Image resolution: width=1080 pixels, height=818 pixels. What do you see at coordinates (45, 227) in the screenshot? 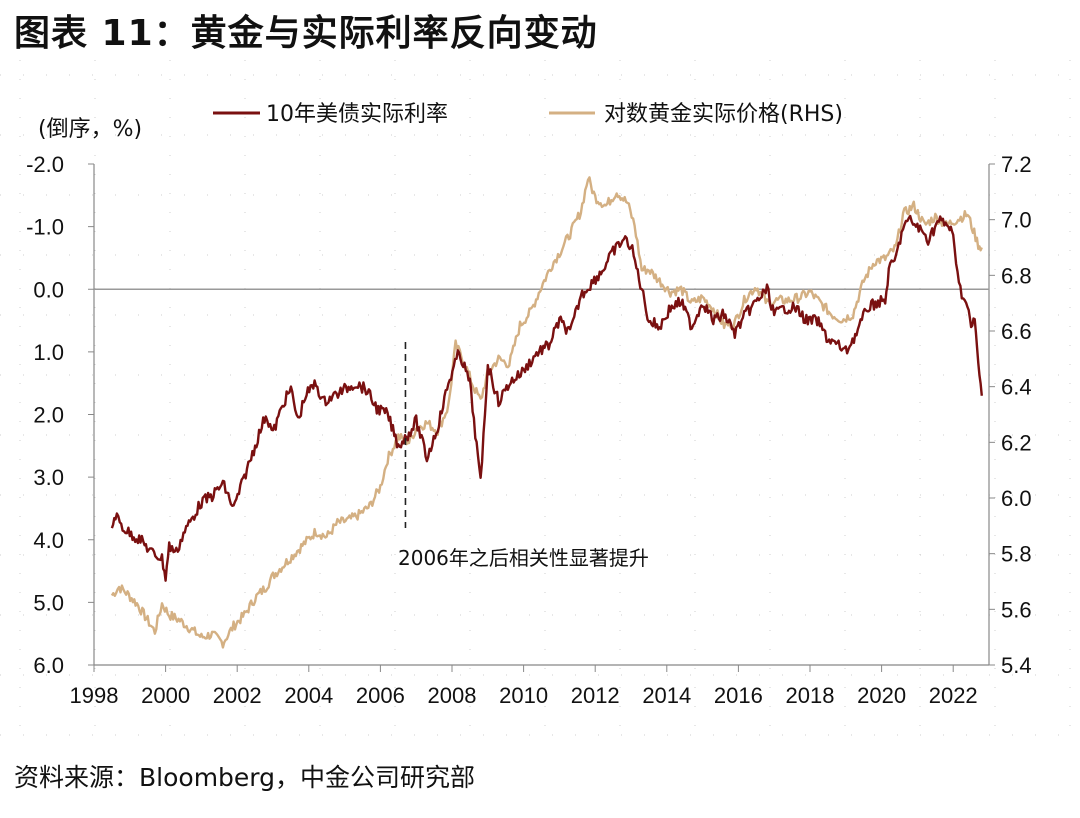
I see `left-tick-label: -1.0` at bounding box center [45, 227].